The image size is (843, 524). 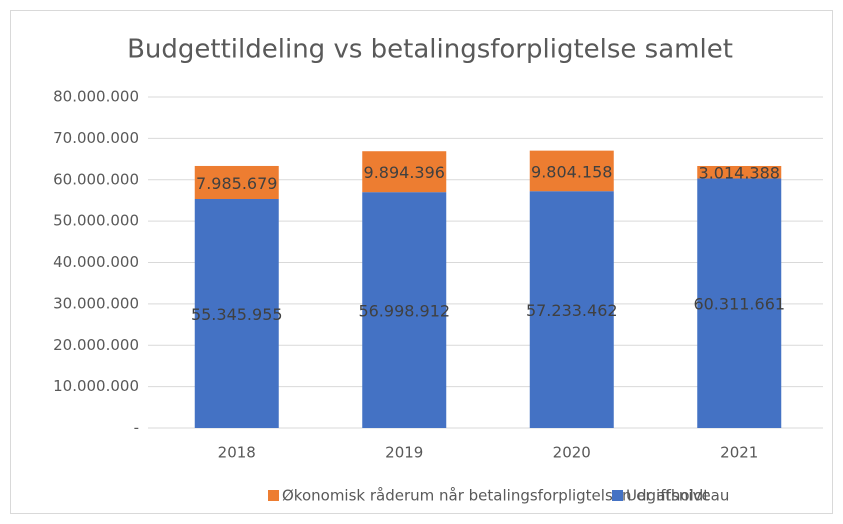 What do you see at coordinates (404, 453) in the screenshot?
I see `x-tick-label: 2019` at bounding box center [404, 453].